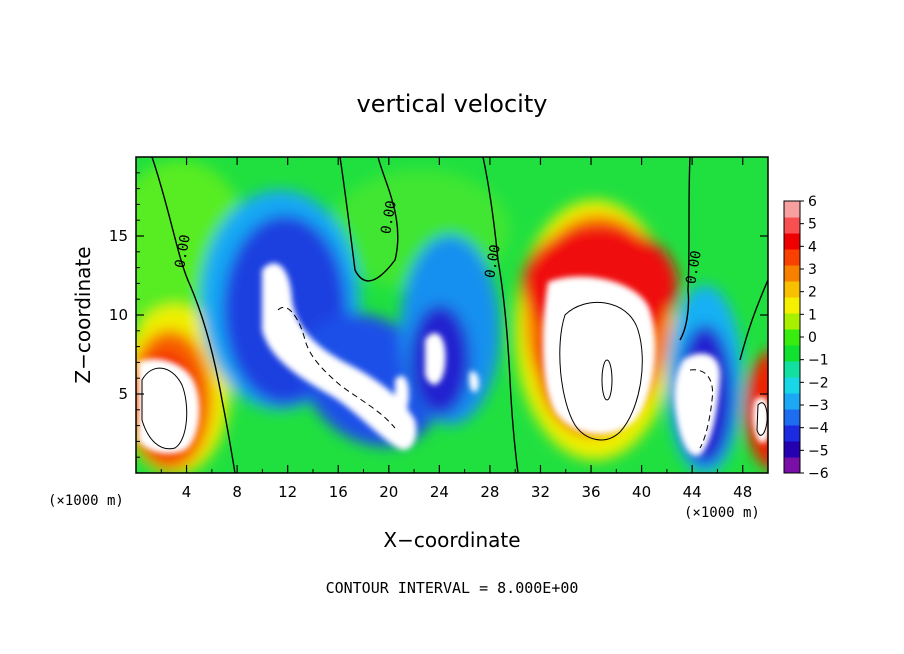 This screenshot has height=654, width=904. Describe the element at coordinates (451, 540) in the screenshot. I see `x-axis-label: X−coordinate` at that location.